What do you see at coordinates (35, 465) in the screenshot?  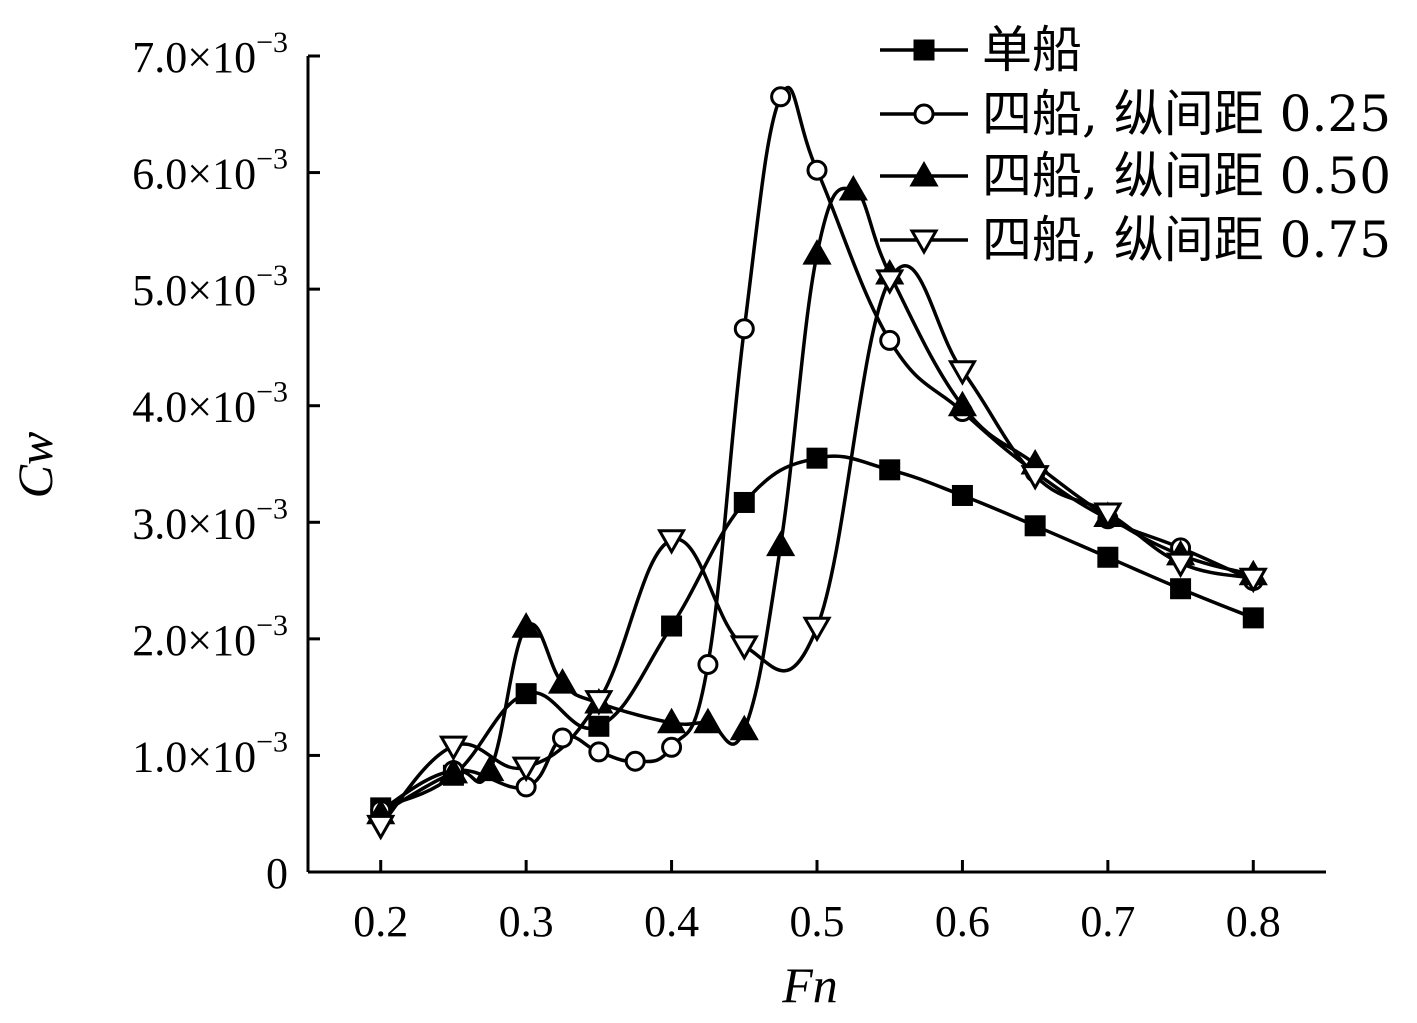 I see `y-axis-title: Cw` at bounding box center [35, 465].